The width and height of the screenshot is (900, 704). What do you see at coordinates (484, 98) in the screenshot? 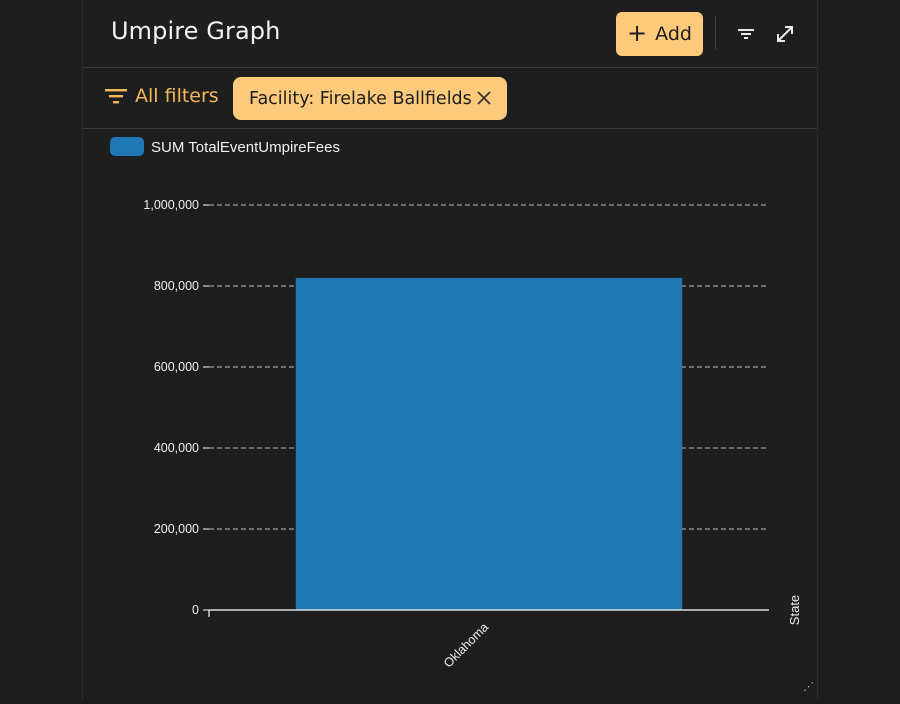
I see `close-icon` at bounding box center [484, 98].